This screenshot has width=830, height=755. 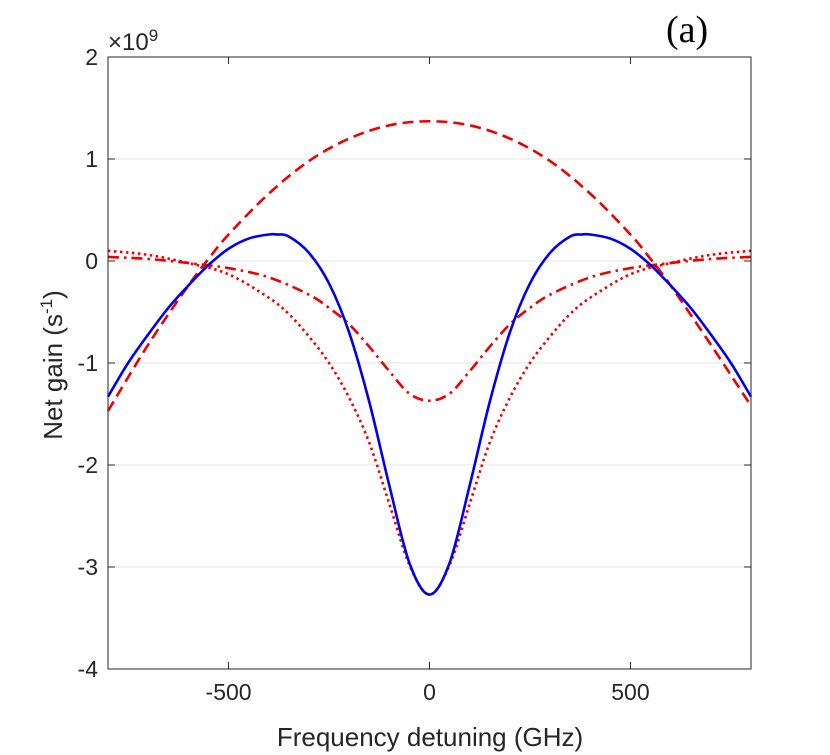 I want to click on y-tick-labels: 2 1 0 -1 -2 -3 -4, so click(x=88, y=363).